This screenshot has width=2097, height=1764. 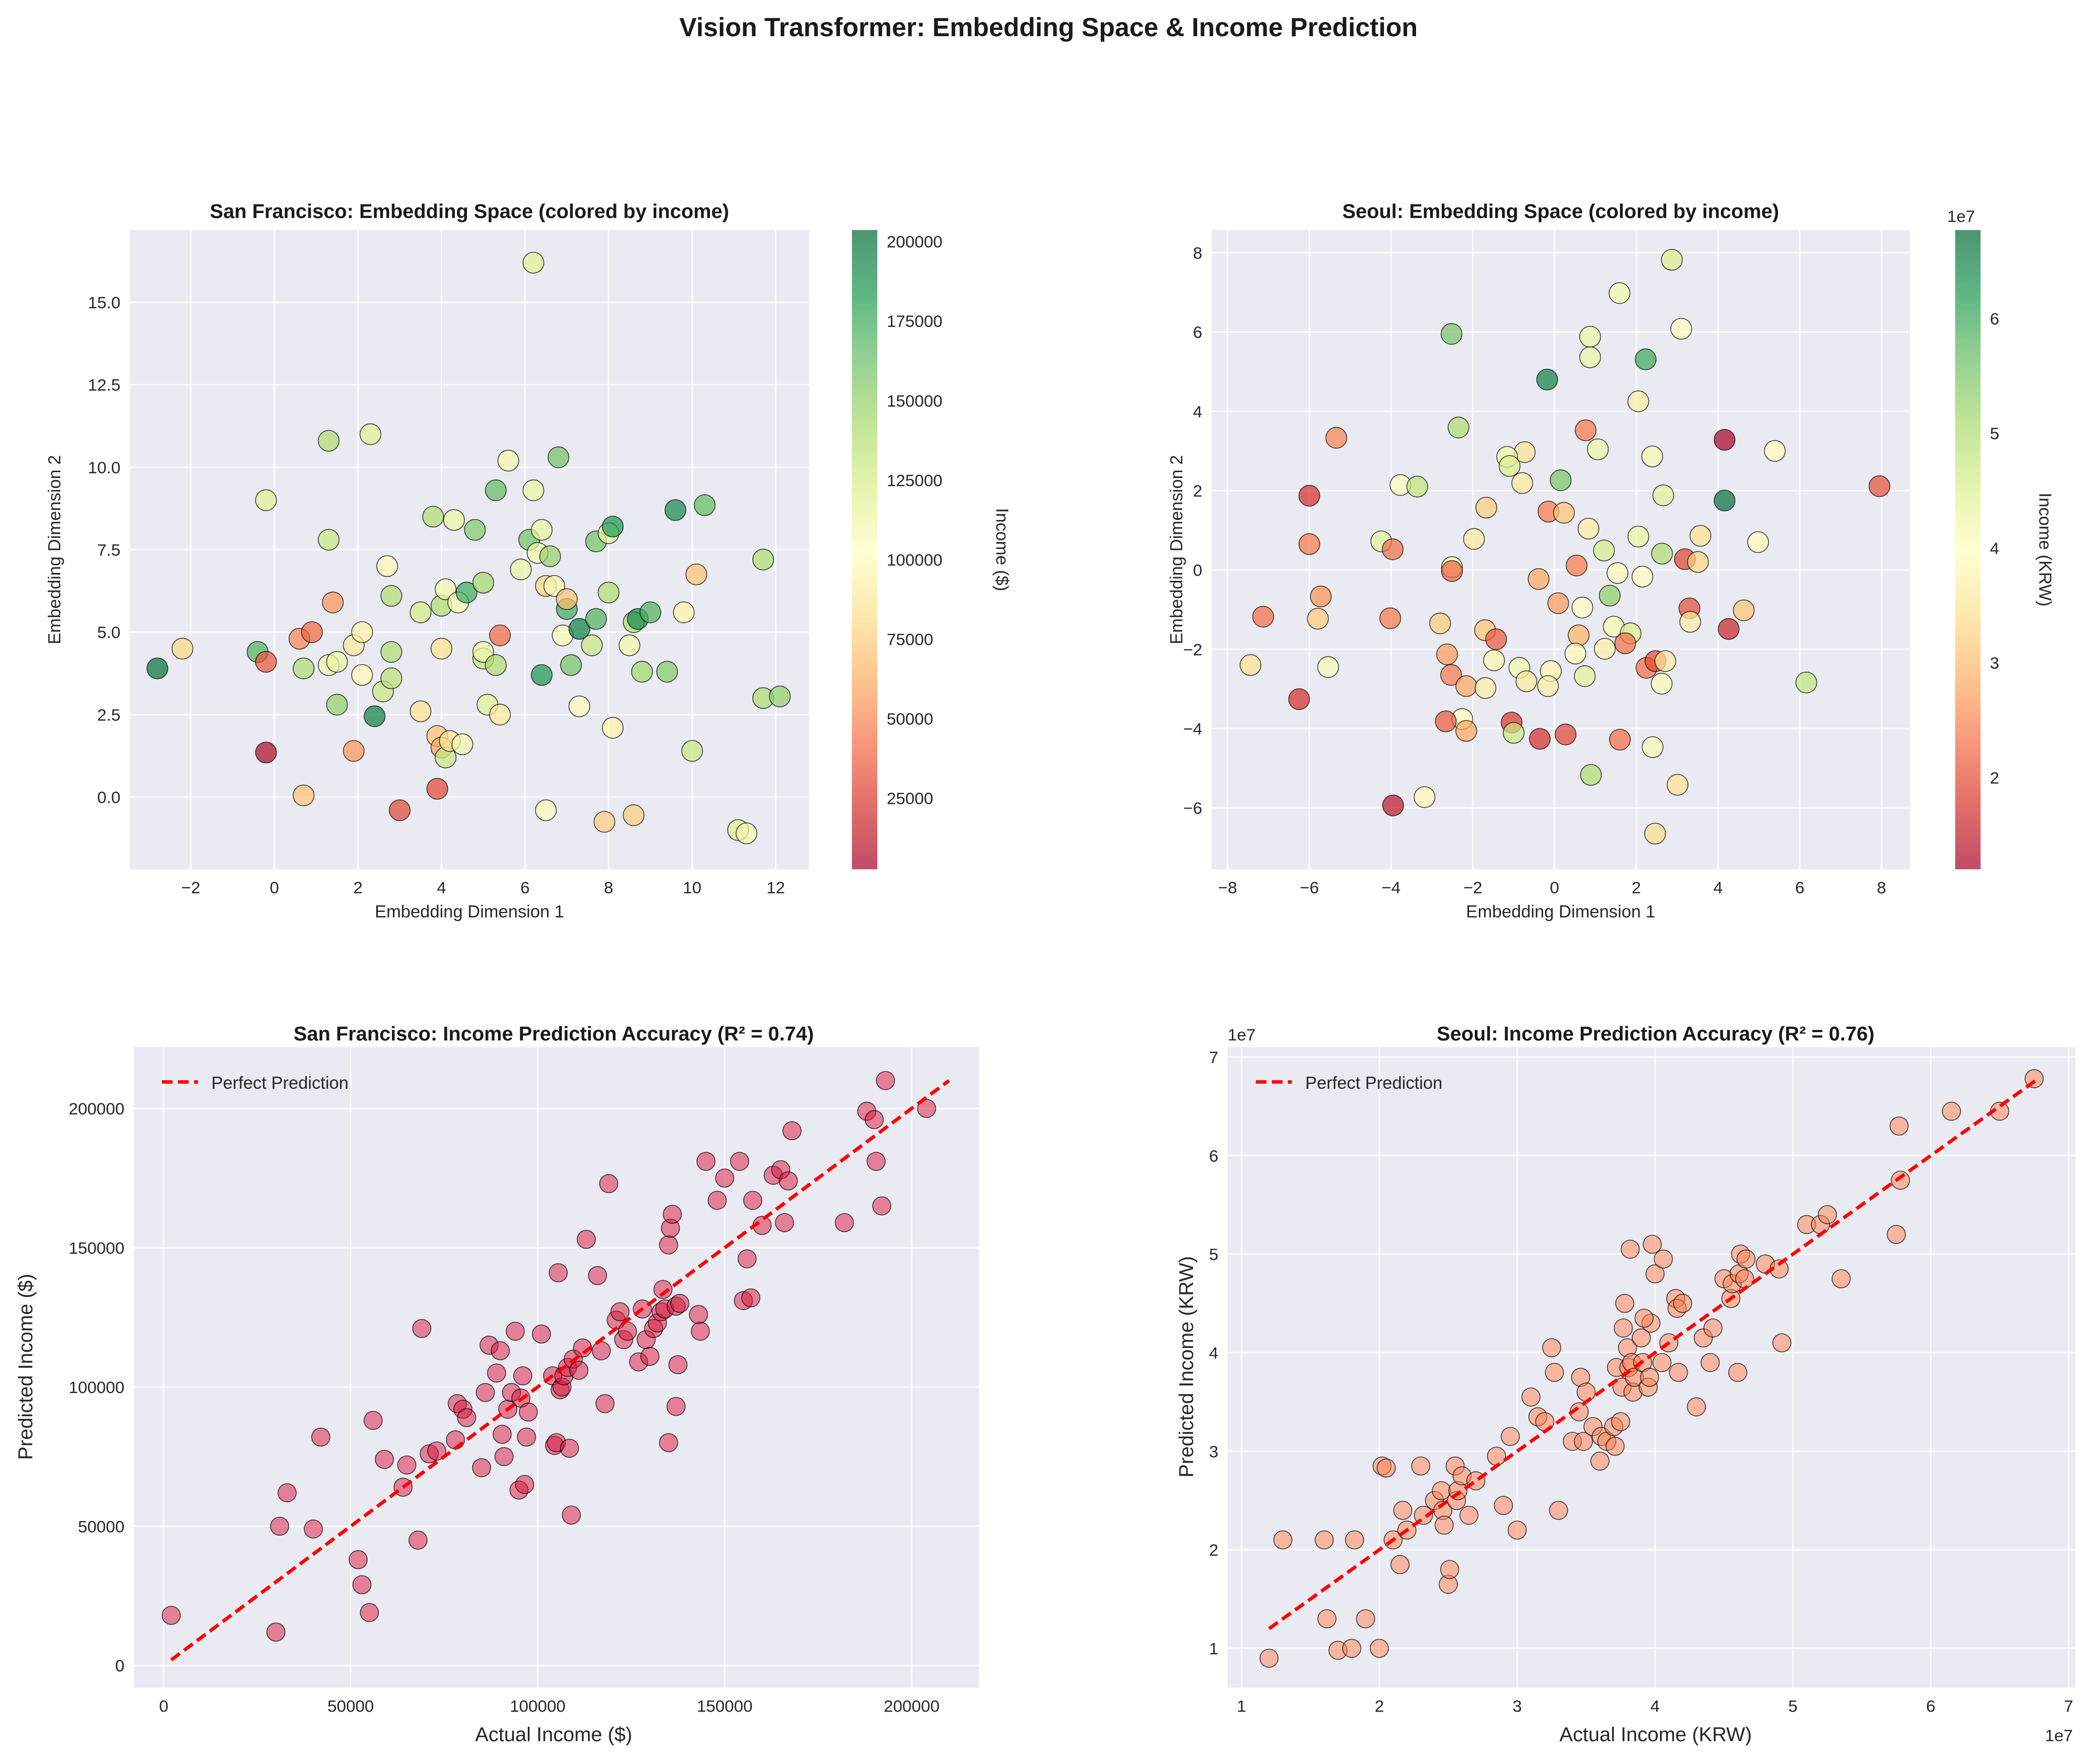 What do you see at coordinates (1192, 808) in the screenshot?
I see `y-tick-label: −6` at bounding box center [1192, 808].